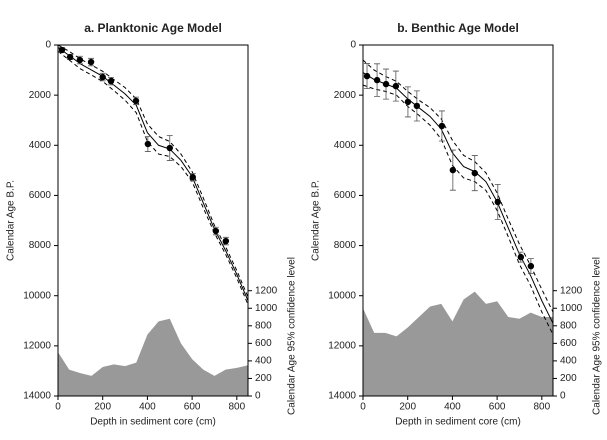 Image resolution: width=607 pixels, height=440 pixels. Describe the element at coordinates (153, 28) in the screenshot. I see `chart-title: a. Planktonic Age Model` at that location.